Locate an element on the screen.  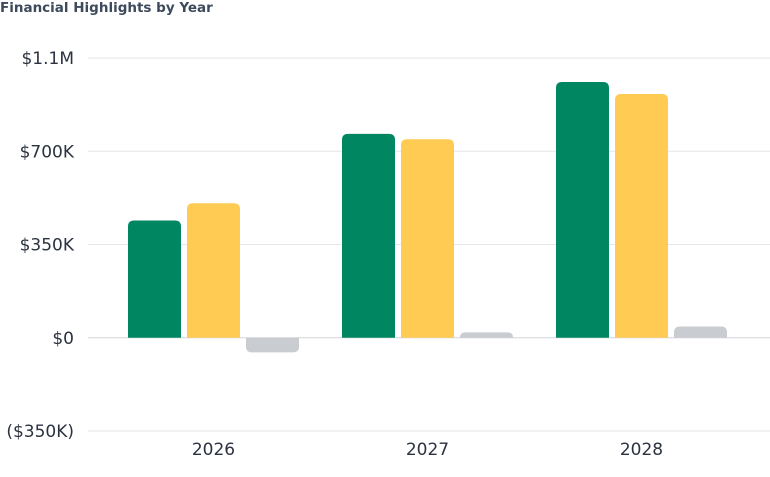
y-tick-label: $350K is located at coordinates (47, 246).